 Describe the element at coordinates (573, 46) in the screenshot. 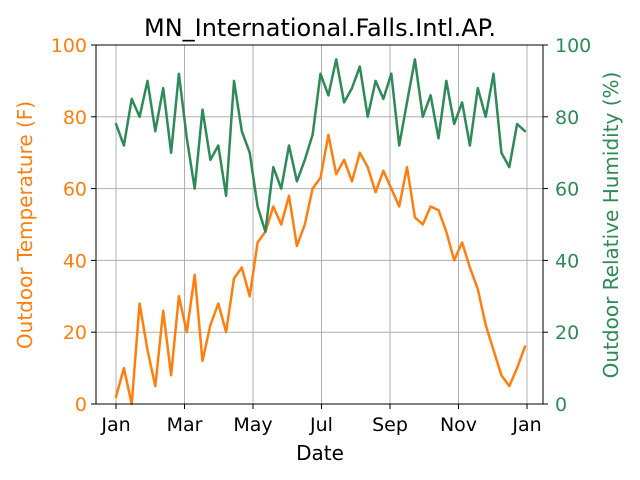

I see `y-right-tick-label: 100` at that location.